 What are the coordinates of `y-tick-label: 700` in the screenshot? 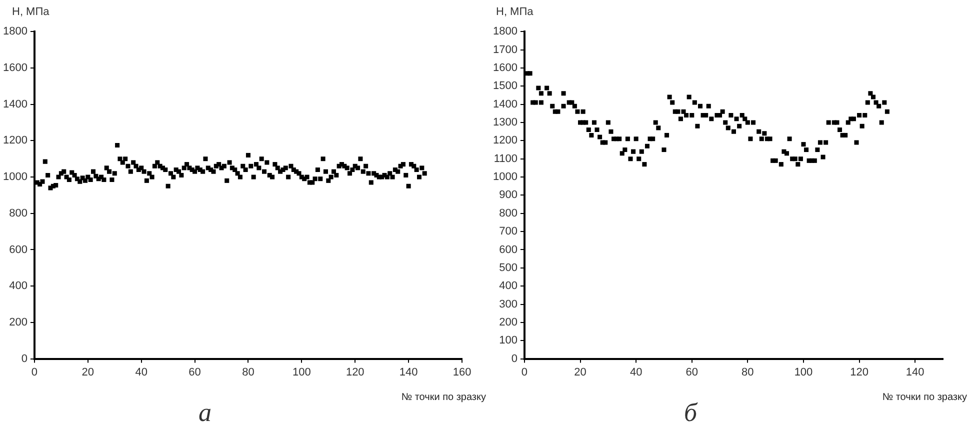 It's located at (508, 232).